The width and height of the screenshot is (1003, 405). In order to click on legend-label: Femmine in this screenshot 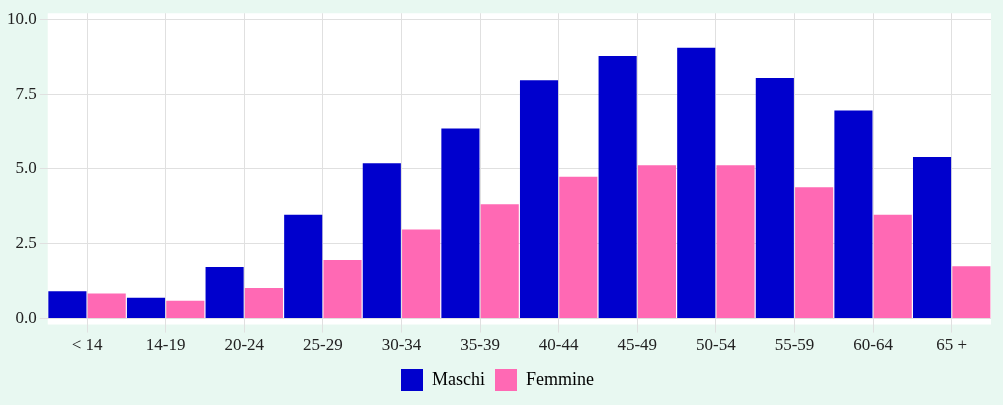, I will do `click(560, 378)`.